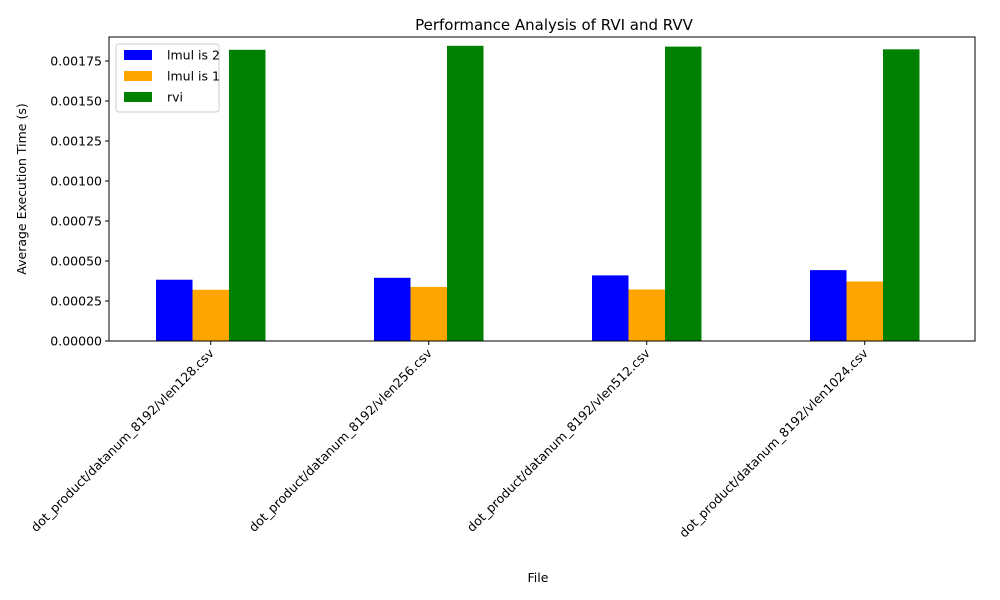 Image resolution: width=1000 pixels, height=600 pixels. What do you see at coordinates (193, 76) in the screenshot?
I see `legend-label: lmul is 1` at bounding box center [193, 76].